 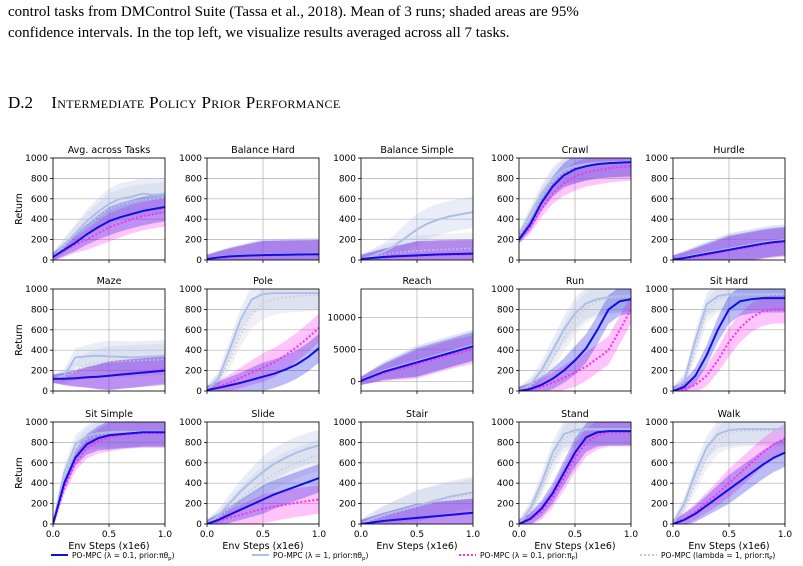 I want to click on subplot: 0 200 400 600 800 1000 Balance Simple, so click(x=403, y=205).